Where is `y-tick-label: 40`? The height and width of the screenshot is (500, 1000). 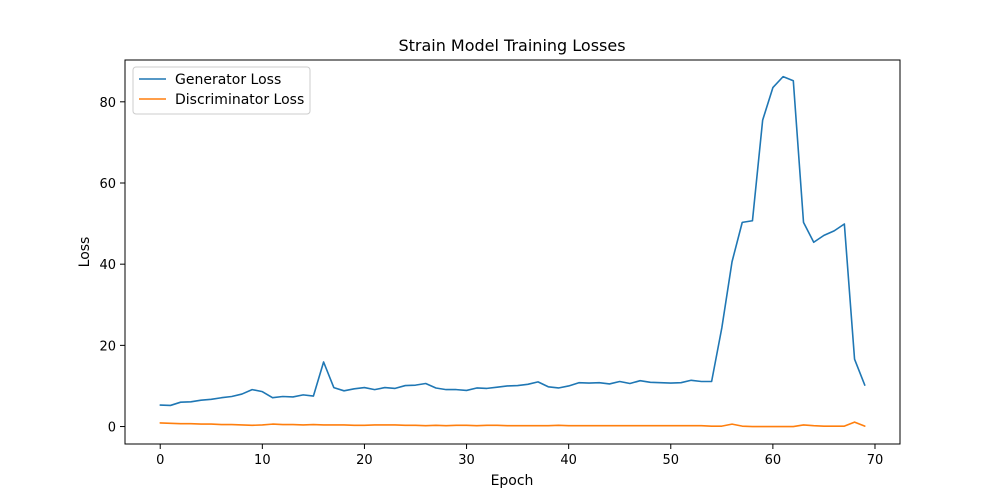
y-tick-label: 40 is located at coordinates (107, 265).